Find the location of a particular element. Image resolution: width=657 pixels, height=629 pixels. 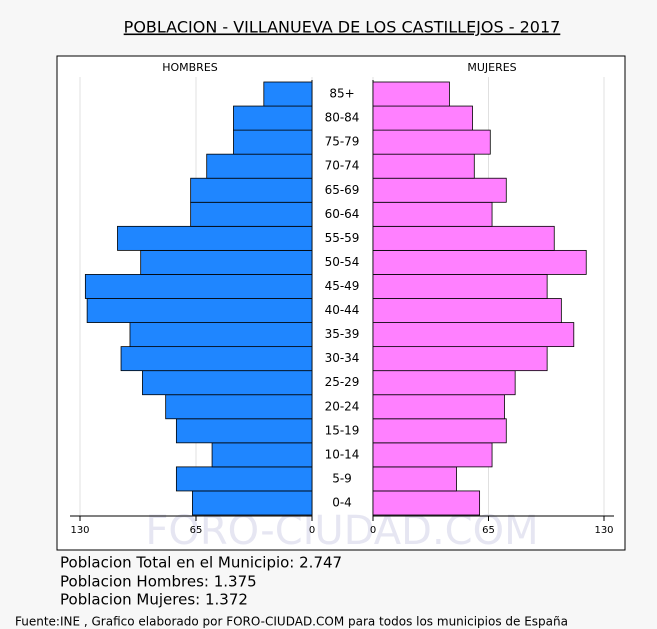

category-label: 15-19 is located at coordinates (342, 430).